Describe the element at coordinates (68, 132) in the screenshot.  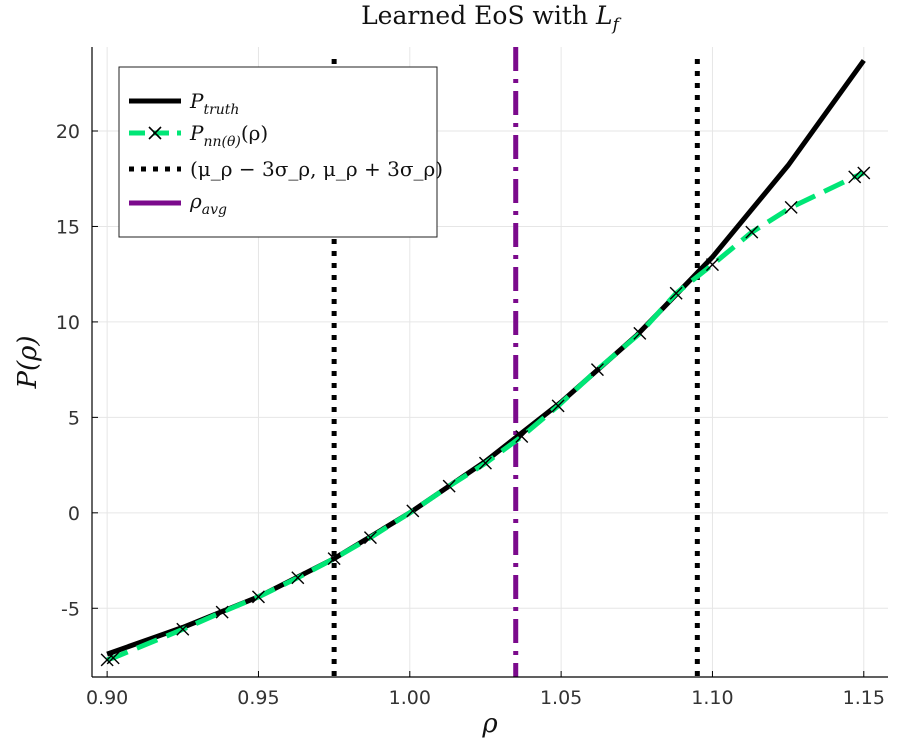
I see `y-tick-label: 20` at that location.